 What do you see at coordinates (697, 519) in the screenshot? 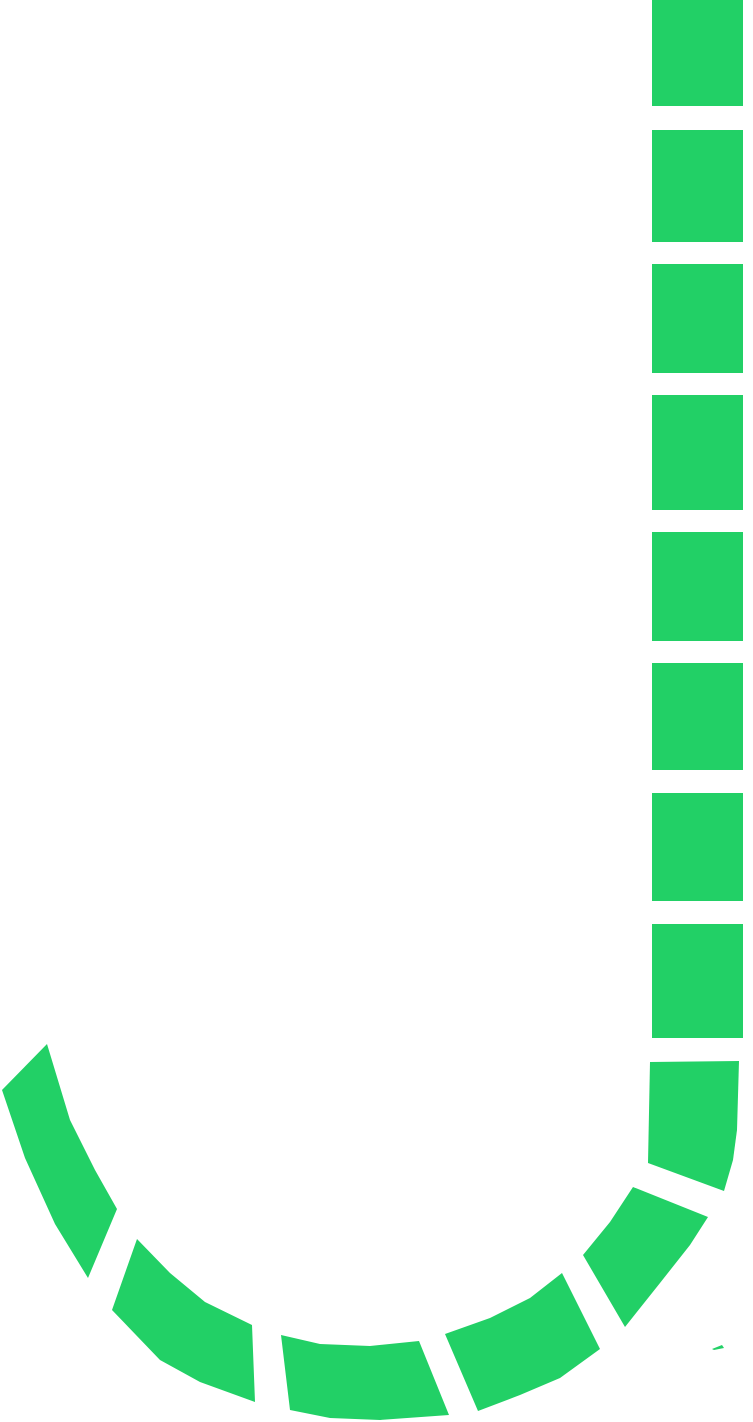
I see `vertical-dash-column` at bounding box center [697, 519].